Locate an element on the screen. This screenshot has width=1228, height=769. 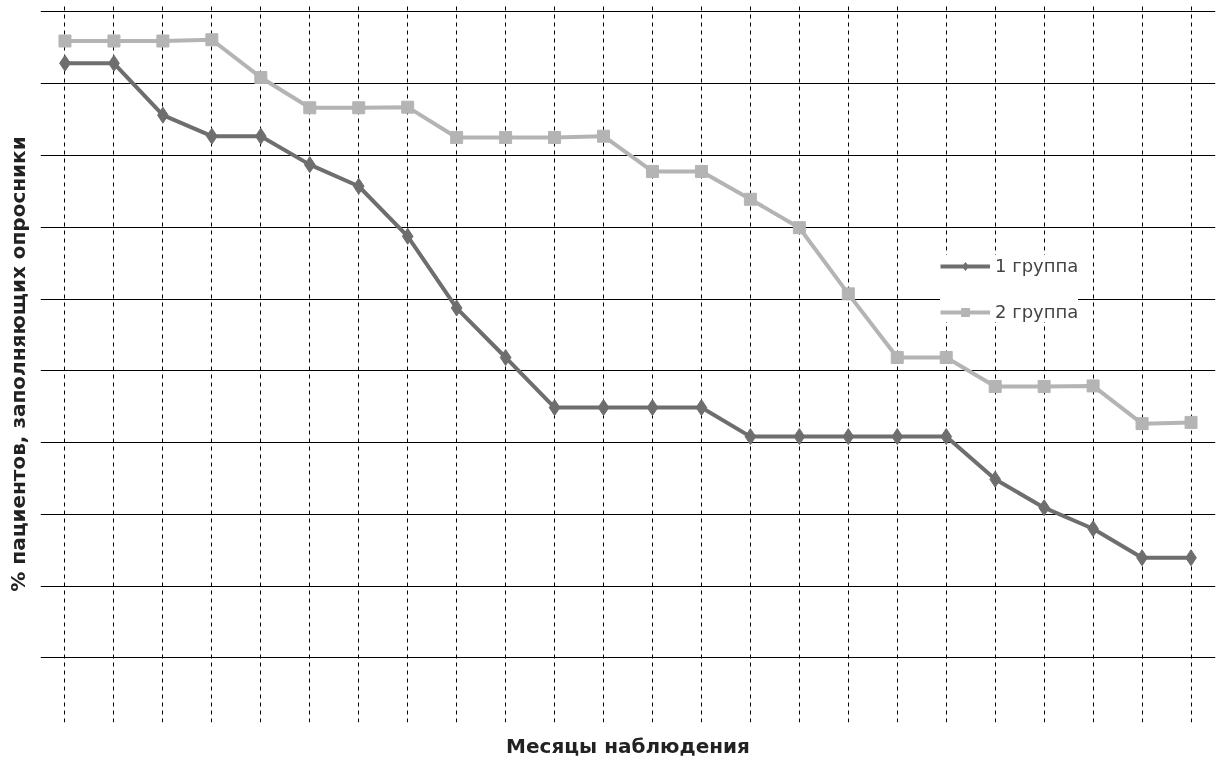
legend-label: 2 группа is located at coordinates (1037, 311).